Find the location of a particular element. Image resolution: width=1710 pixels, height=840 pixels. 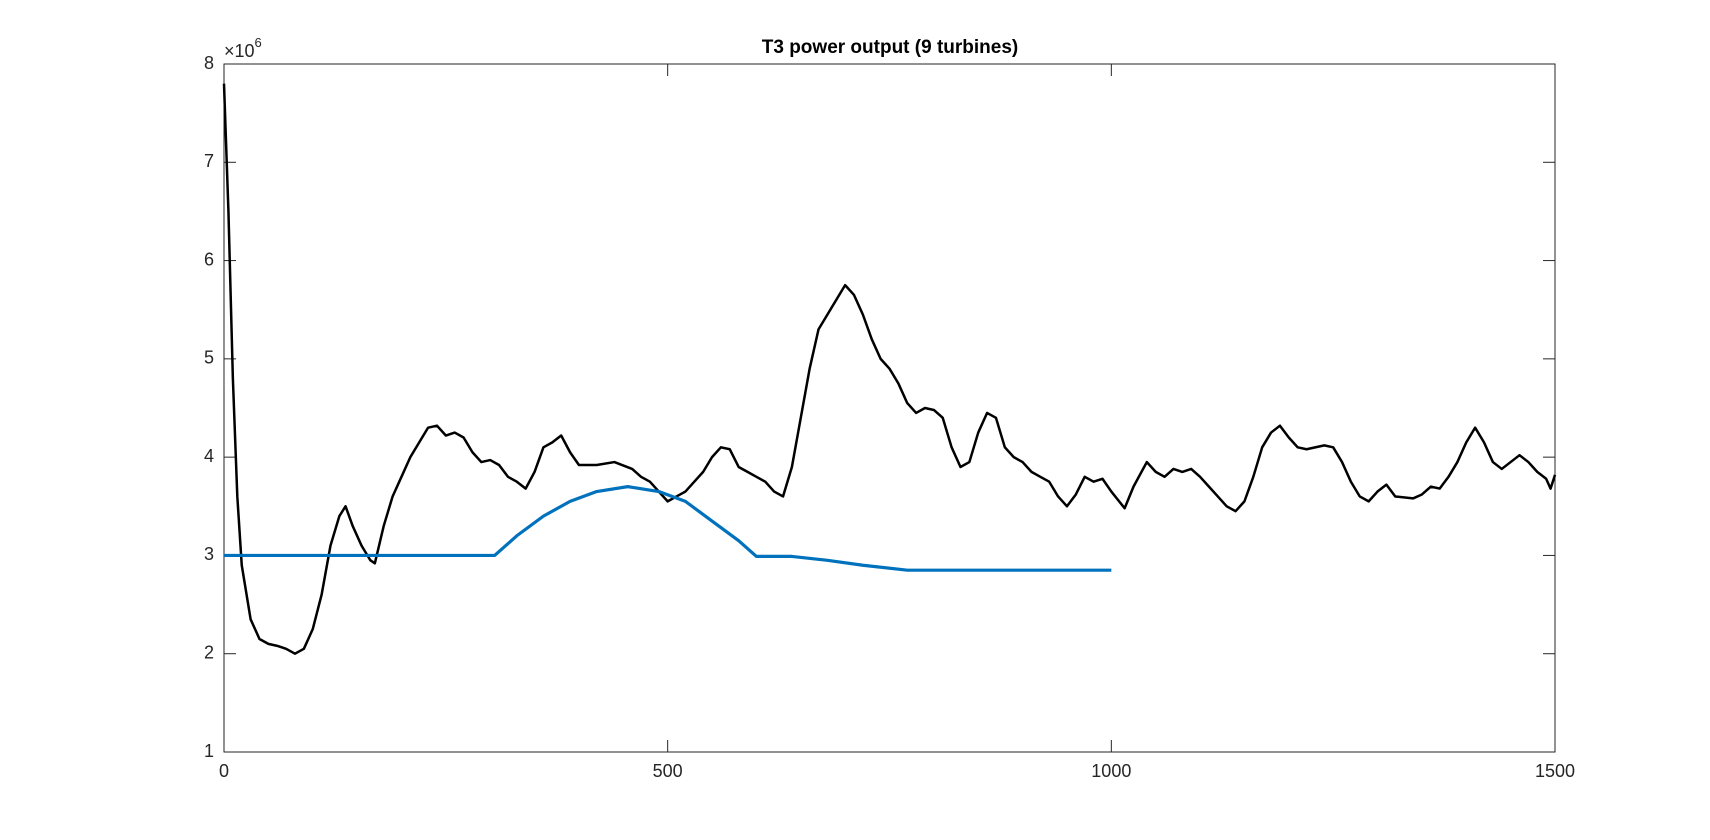

y-tick-label: 5 is located at coordinates (209, 358).